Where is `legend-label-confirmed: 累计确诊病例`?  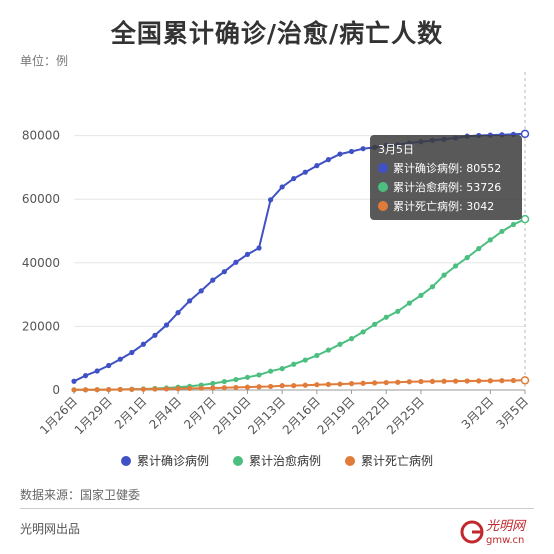 legend-label-confirmed: 累计确诊病例 is located at coordinates (172, 461).